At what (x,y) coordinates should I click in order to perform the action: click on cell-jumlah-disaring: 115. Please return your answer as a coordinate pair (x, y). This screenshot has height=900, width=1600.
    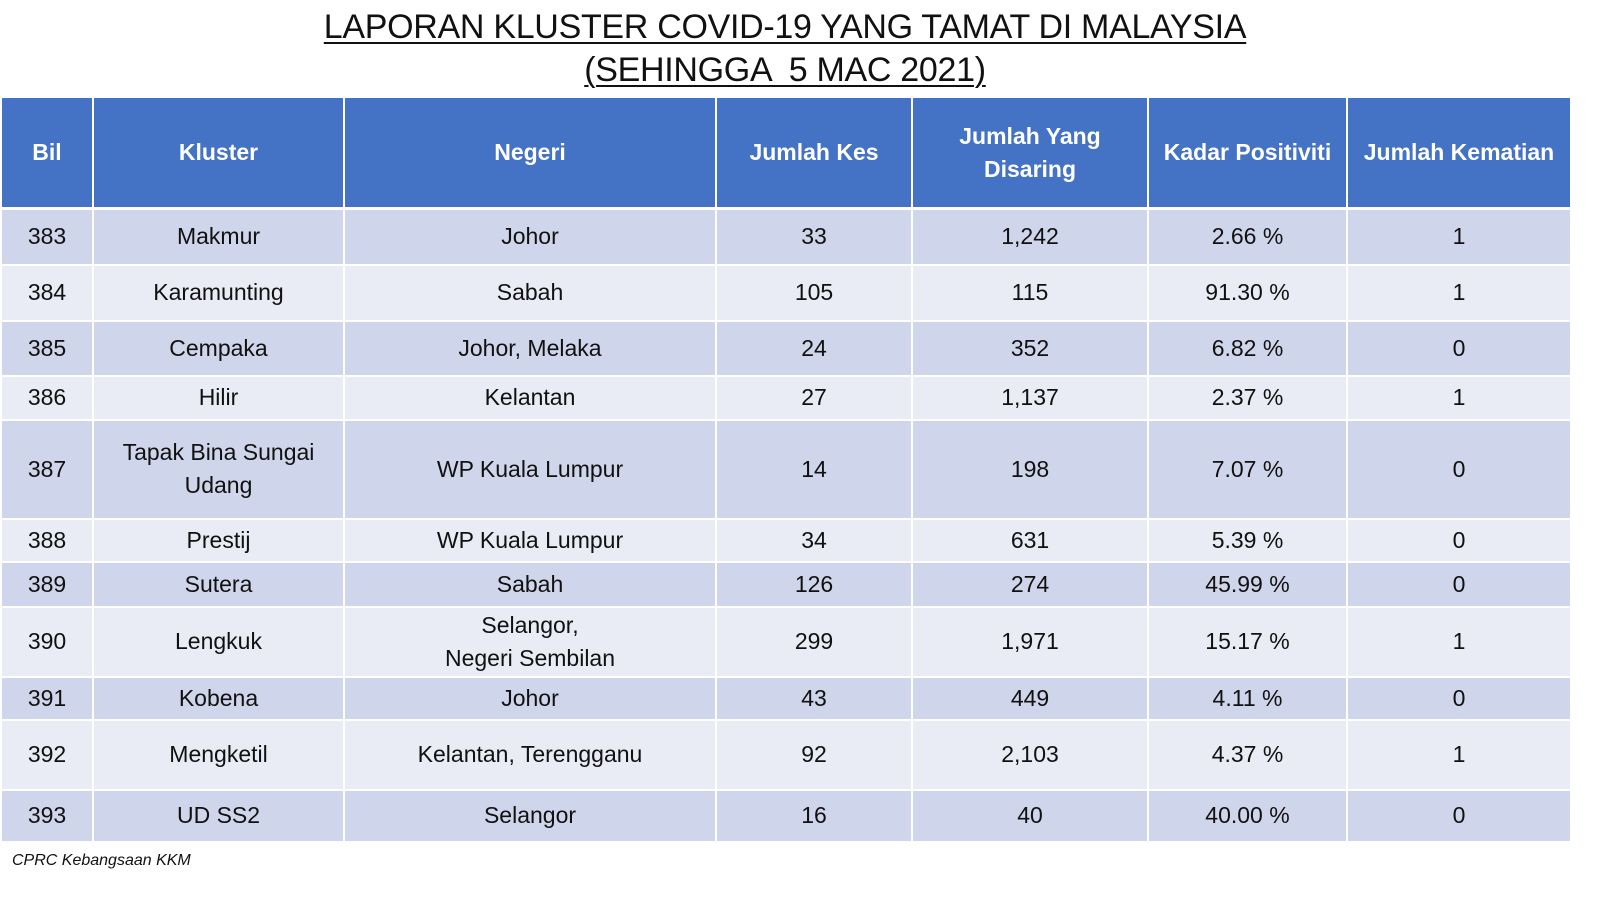
    Looking at the image, I should click on (1030, 292).